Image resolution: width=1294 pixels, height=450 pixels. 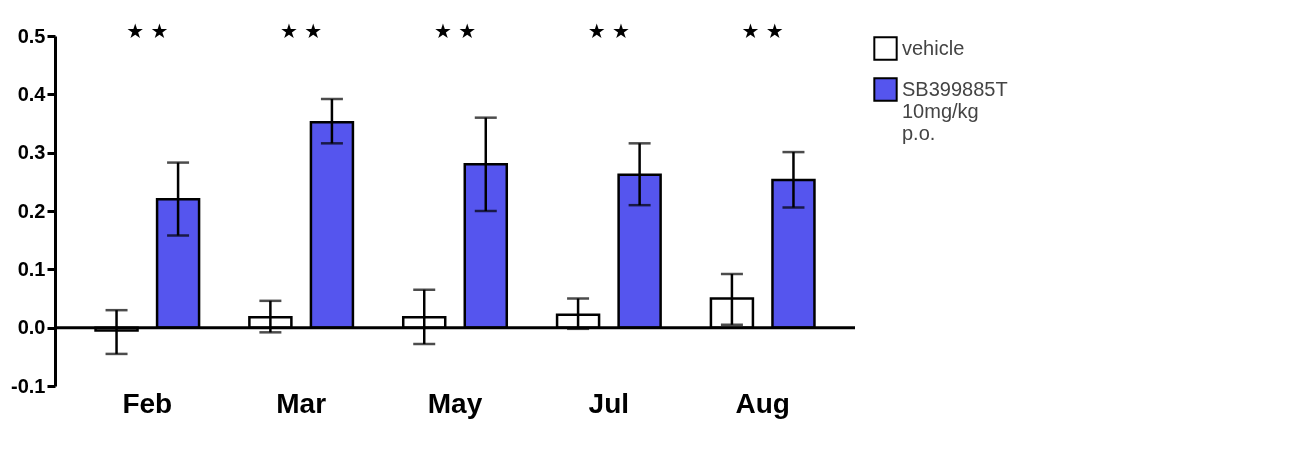 I want to click on y-tick-label: 0.1, so click(x=31, y=268).